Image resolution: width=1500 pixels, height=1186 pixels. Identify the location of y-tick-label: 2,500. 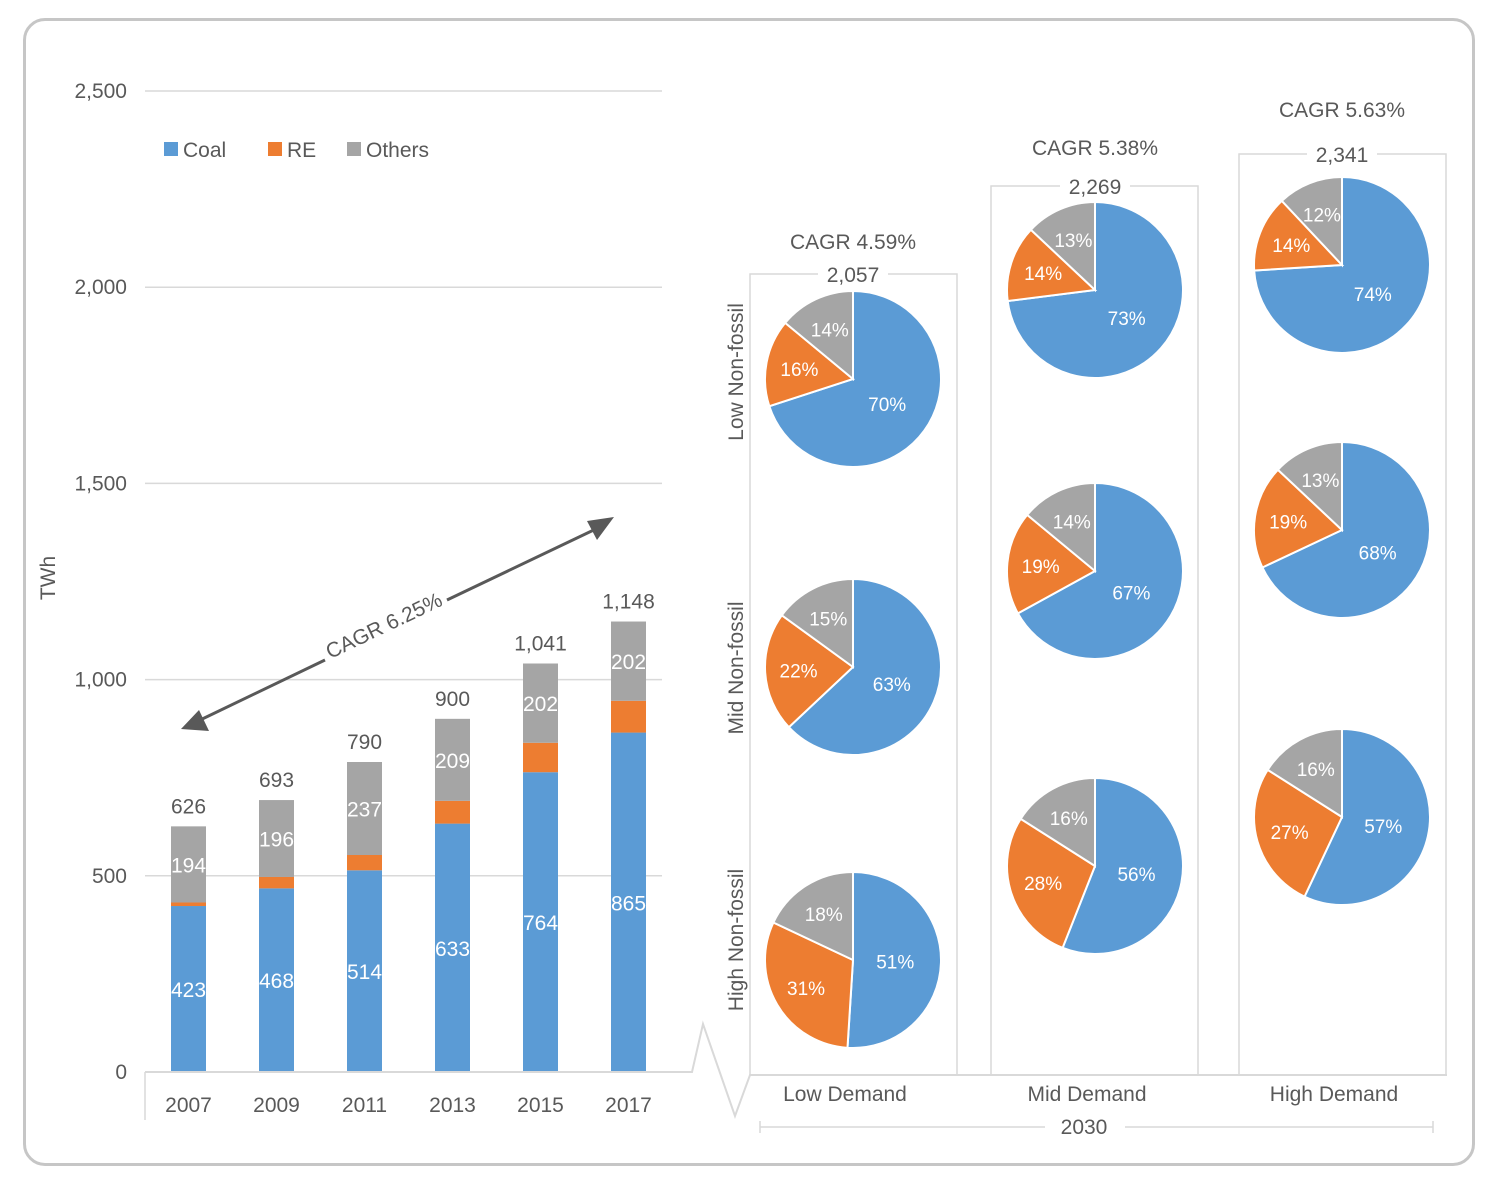
(100, 91).